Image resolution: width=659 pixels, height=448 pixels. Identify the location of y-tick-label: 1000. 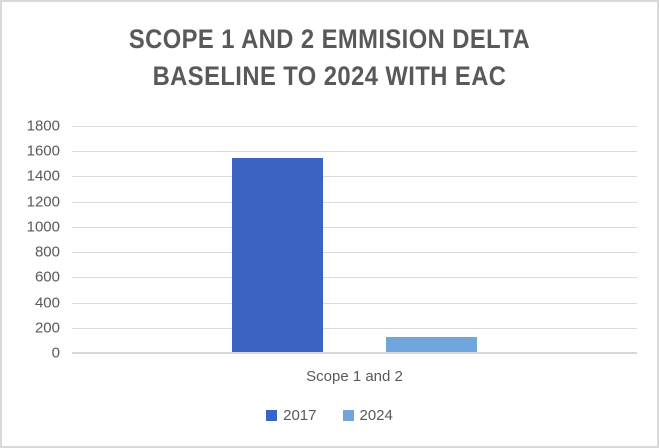
(43, 227).